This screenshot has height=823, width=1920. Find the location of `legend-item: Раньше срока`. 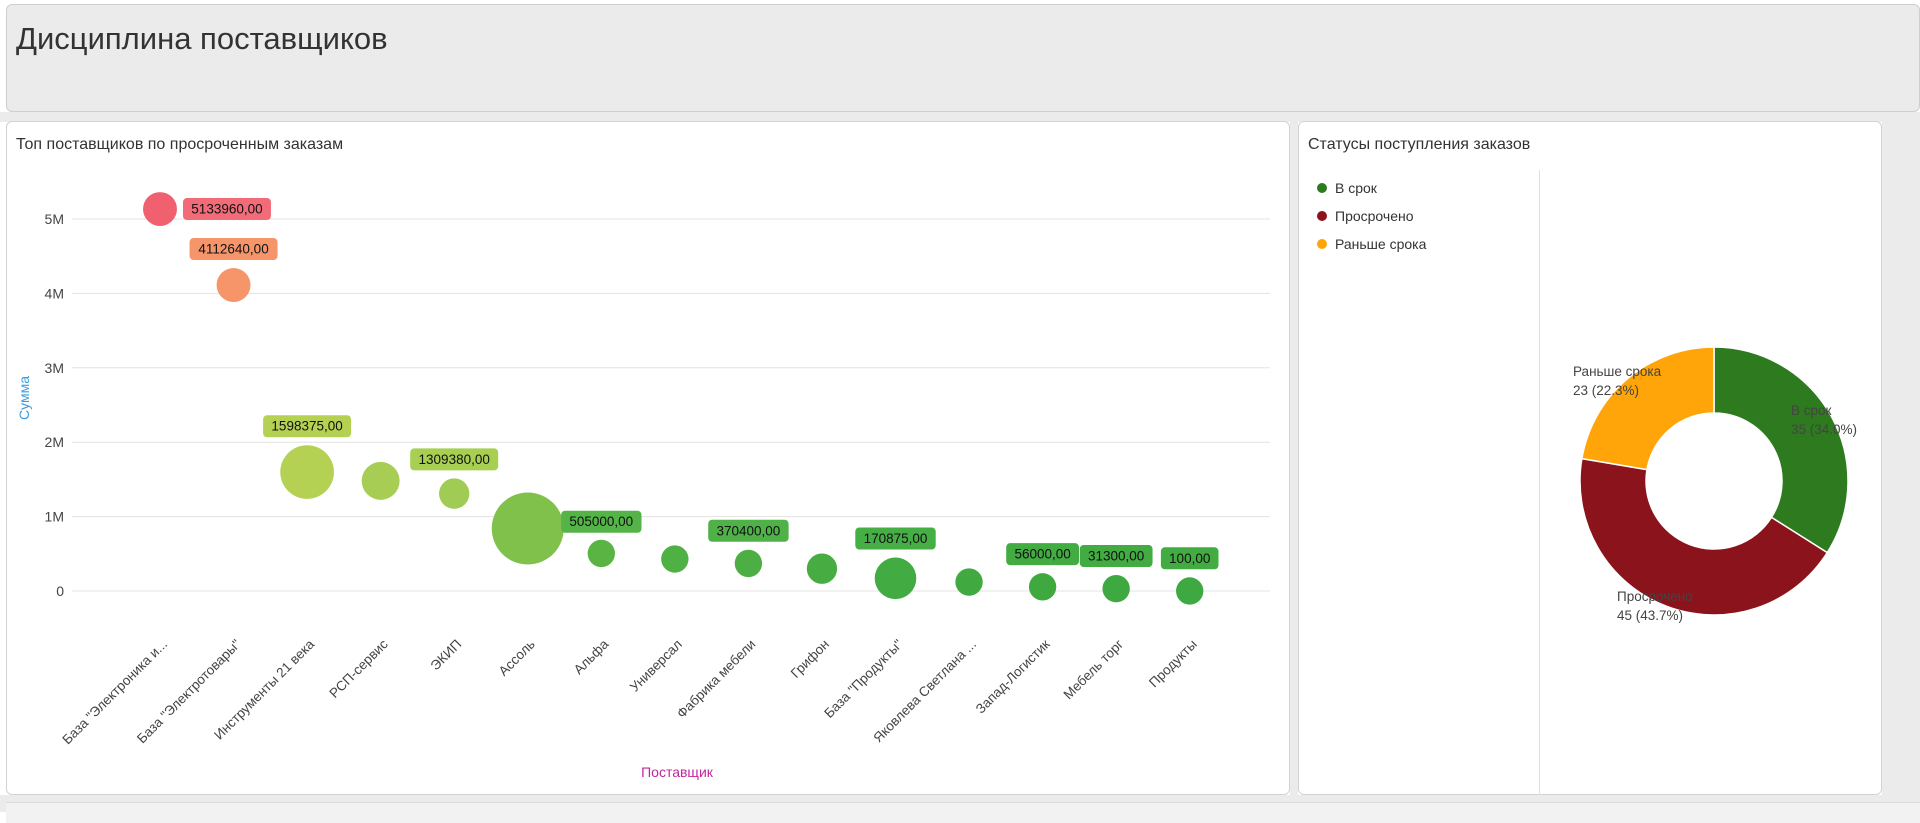

legend-item: Раньше срока is located at coordinates (1371, 244).